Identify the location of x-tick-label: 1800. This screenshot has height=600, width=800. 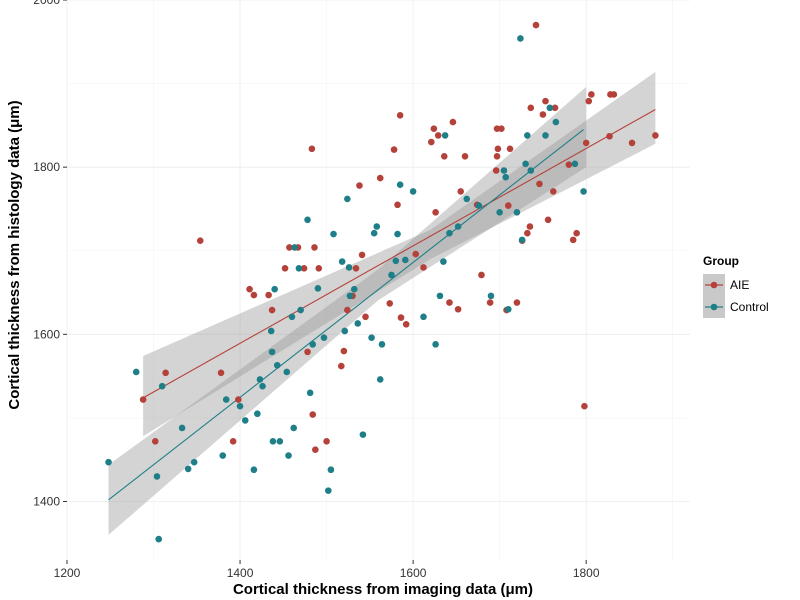
(586, 573).